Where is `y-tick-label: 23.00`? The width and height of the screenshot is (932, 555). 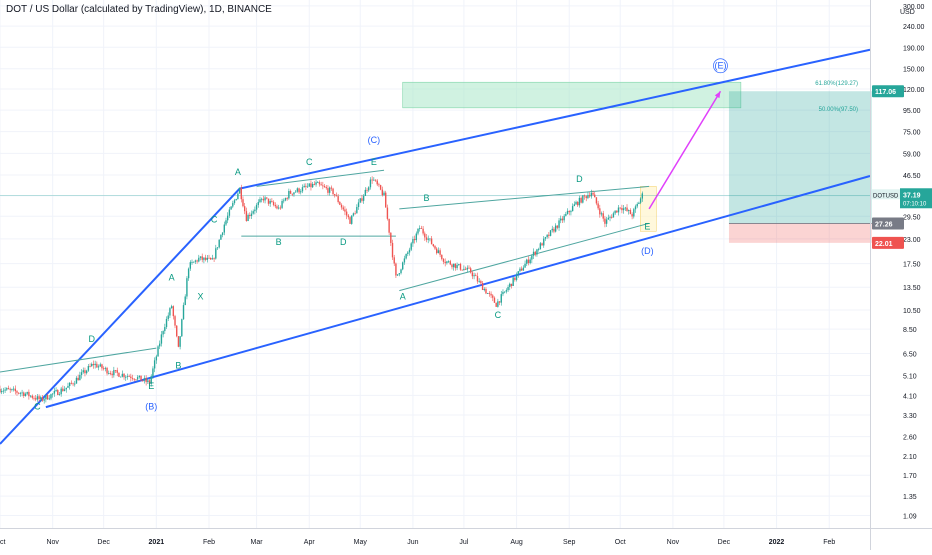
y-tick-label: 23.00 is located at coordinates (912, 240).